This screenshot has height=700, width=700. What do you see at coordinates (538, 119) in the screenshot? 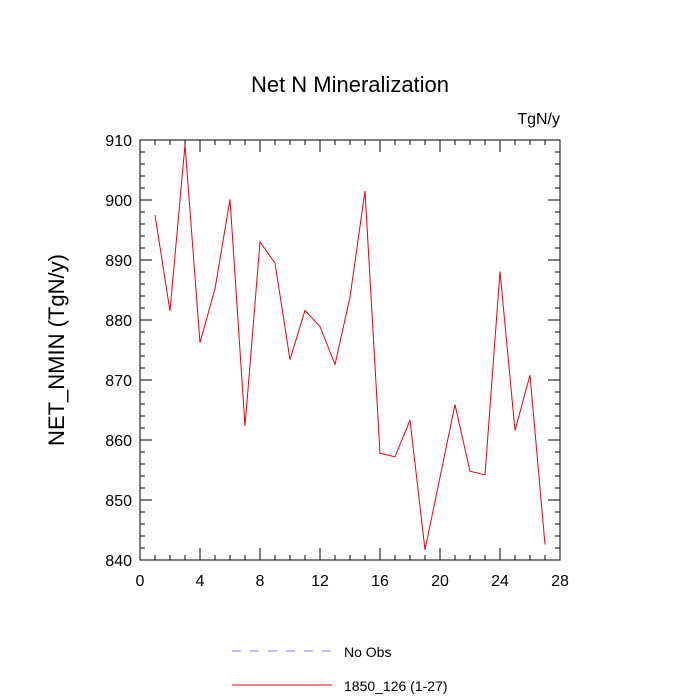
I see `units-label: TgN/y` at bounding box center [538, 119].